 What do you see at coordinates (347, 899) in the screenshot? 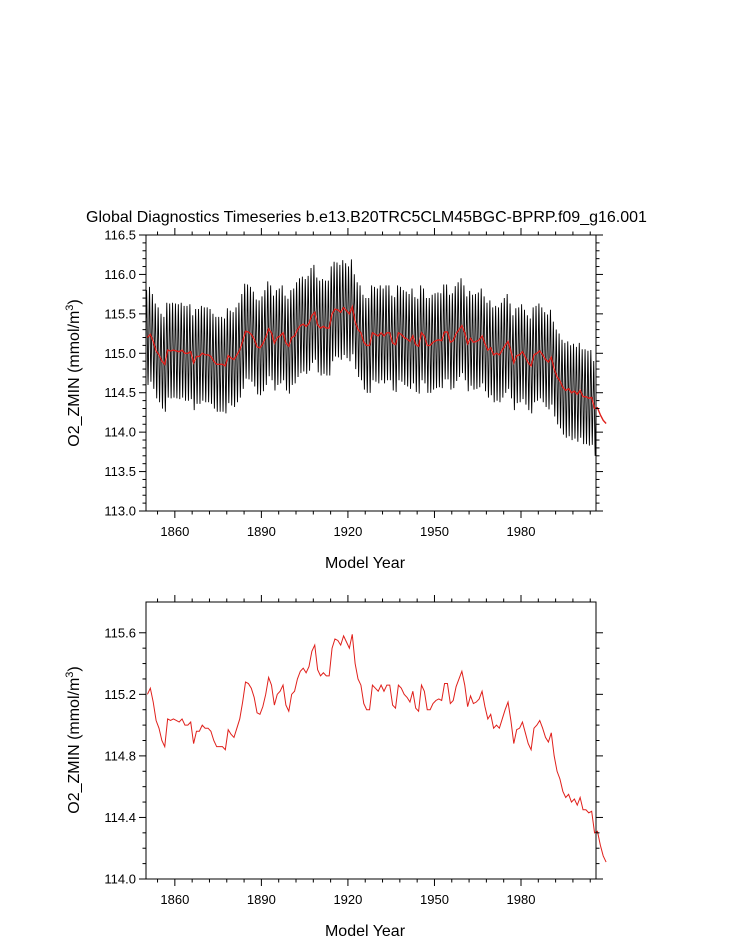
I see `bottom-x-tick-label: 1920` at bounding box center [347, 899].